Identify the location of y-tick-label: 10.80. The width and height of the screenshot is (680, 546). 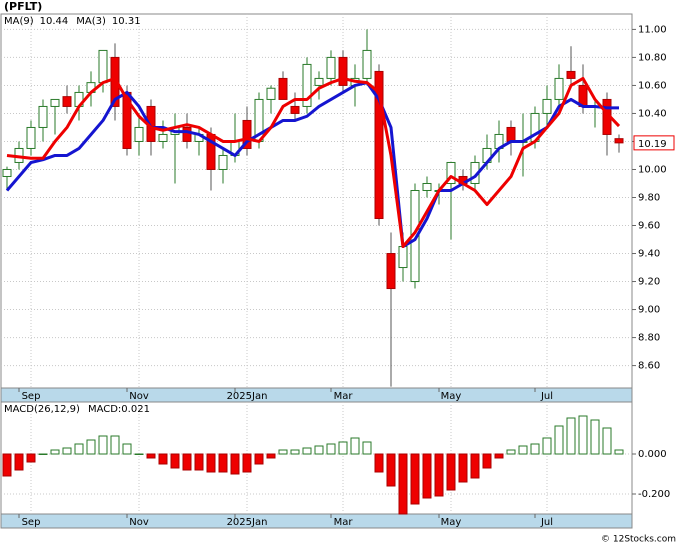
(652, 57).